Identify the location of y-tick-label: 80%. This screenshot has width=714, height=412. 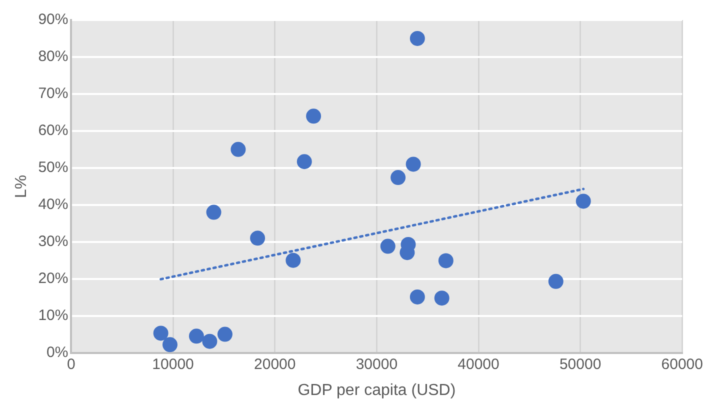
(53, 57).